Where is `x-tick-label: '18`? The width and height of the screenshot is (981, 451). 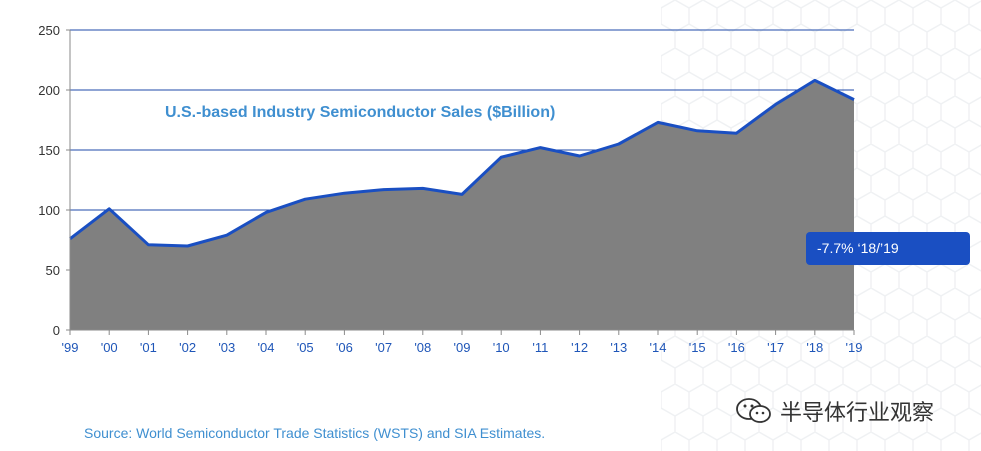 x-tick-label: '18 is located at coordinates (814, 347).